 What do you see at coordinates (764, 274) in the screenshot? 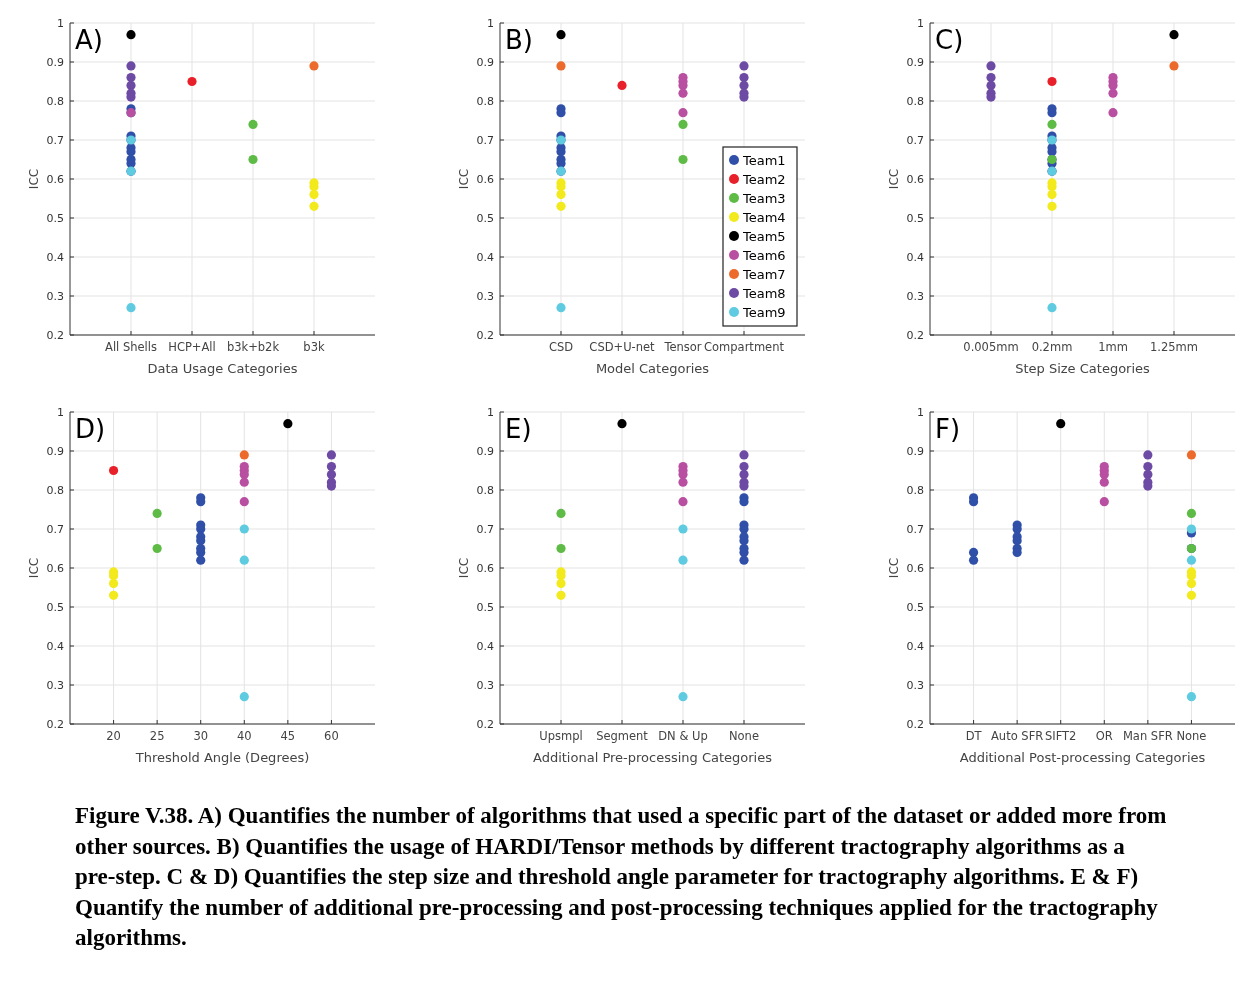
I see `legend-label: Team7` at bounding box center [764, 274].